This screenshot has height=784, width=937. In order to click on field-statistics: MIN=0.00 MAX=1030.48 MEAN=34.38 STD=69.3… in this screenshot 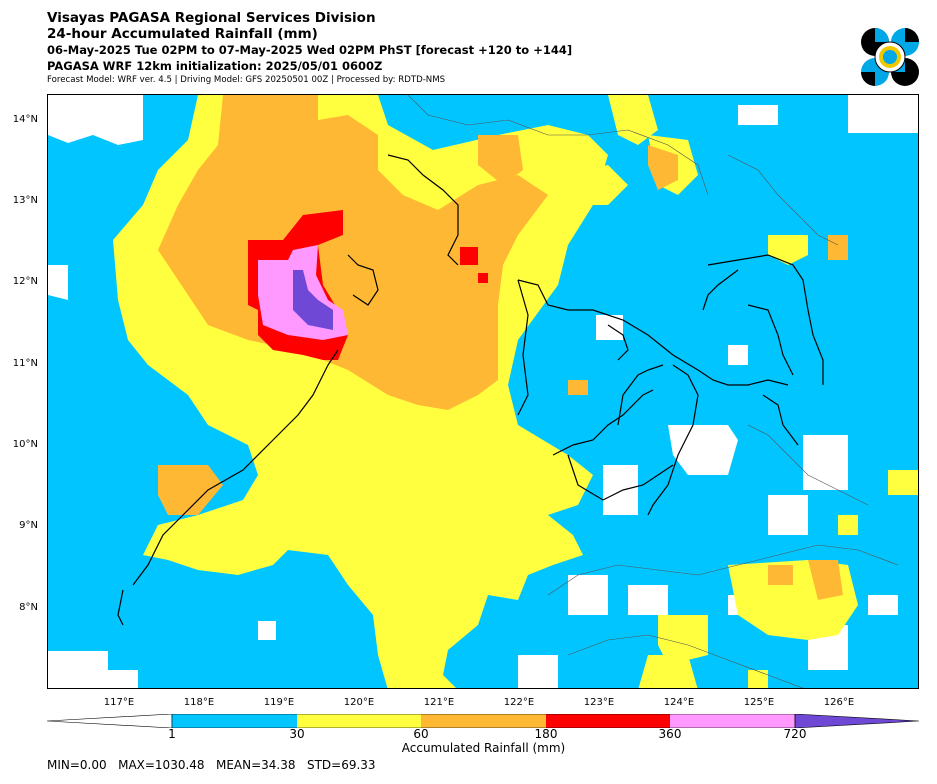, I will do `click(211, 765)`.